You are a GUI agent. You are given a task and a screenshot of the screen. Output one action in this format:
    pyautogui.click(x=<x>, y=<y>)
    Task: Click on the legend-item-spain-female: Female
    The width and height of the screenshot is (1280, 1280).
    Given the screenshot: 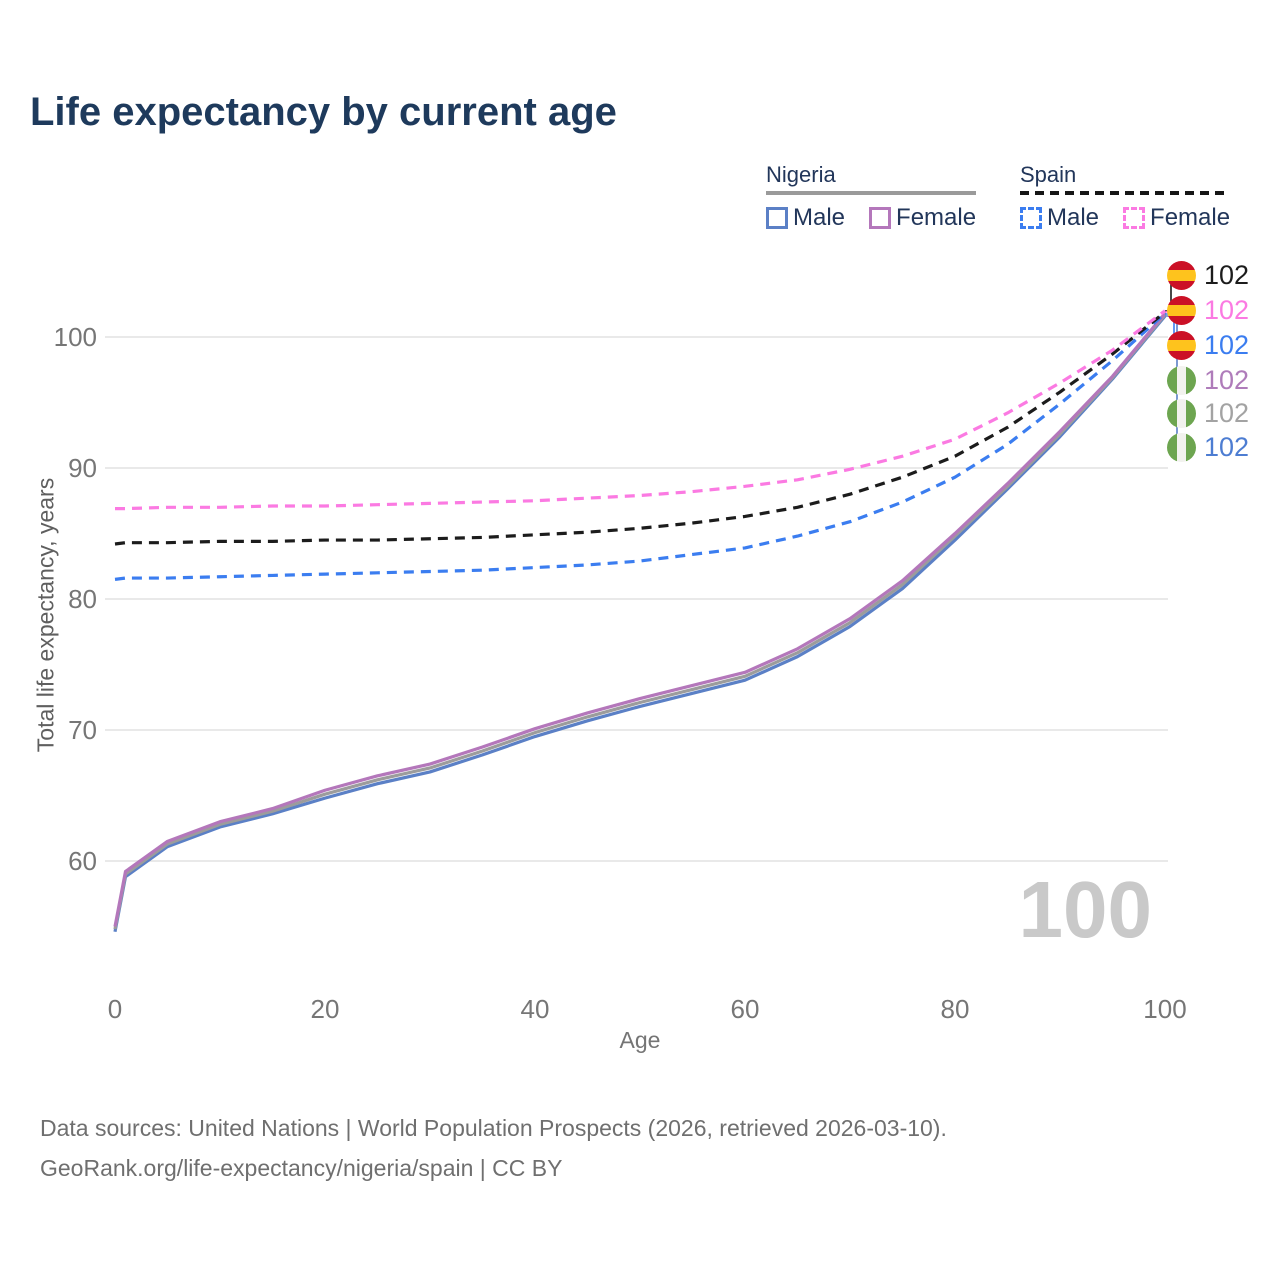 What is the action you would take?
    pyautogui.click(x=1176, y=218)
    